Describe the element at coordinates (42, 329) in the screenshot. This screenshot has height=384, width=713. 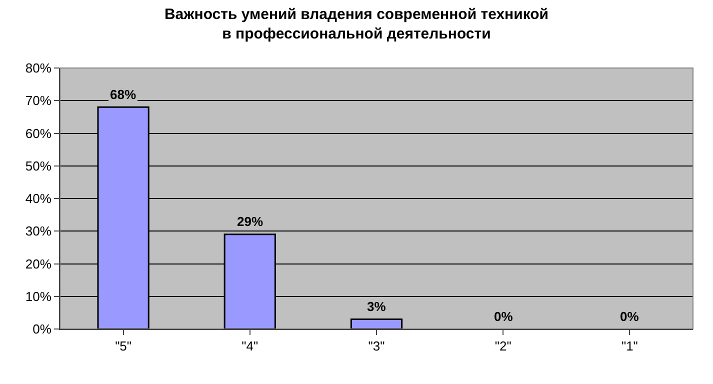
I see `y-tick-label: 0%` at that location.